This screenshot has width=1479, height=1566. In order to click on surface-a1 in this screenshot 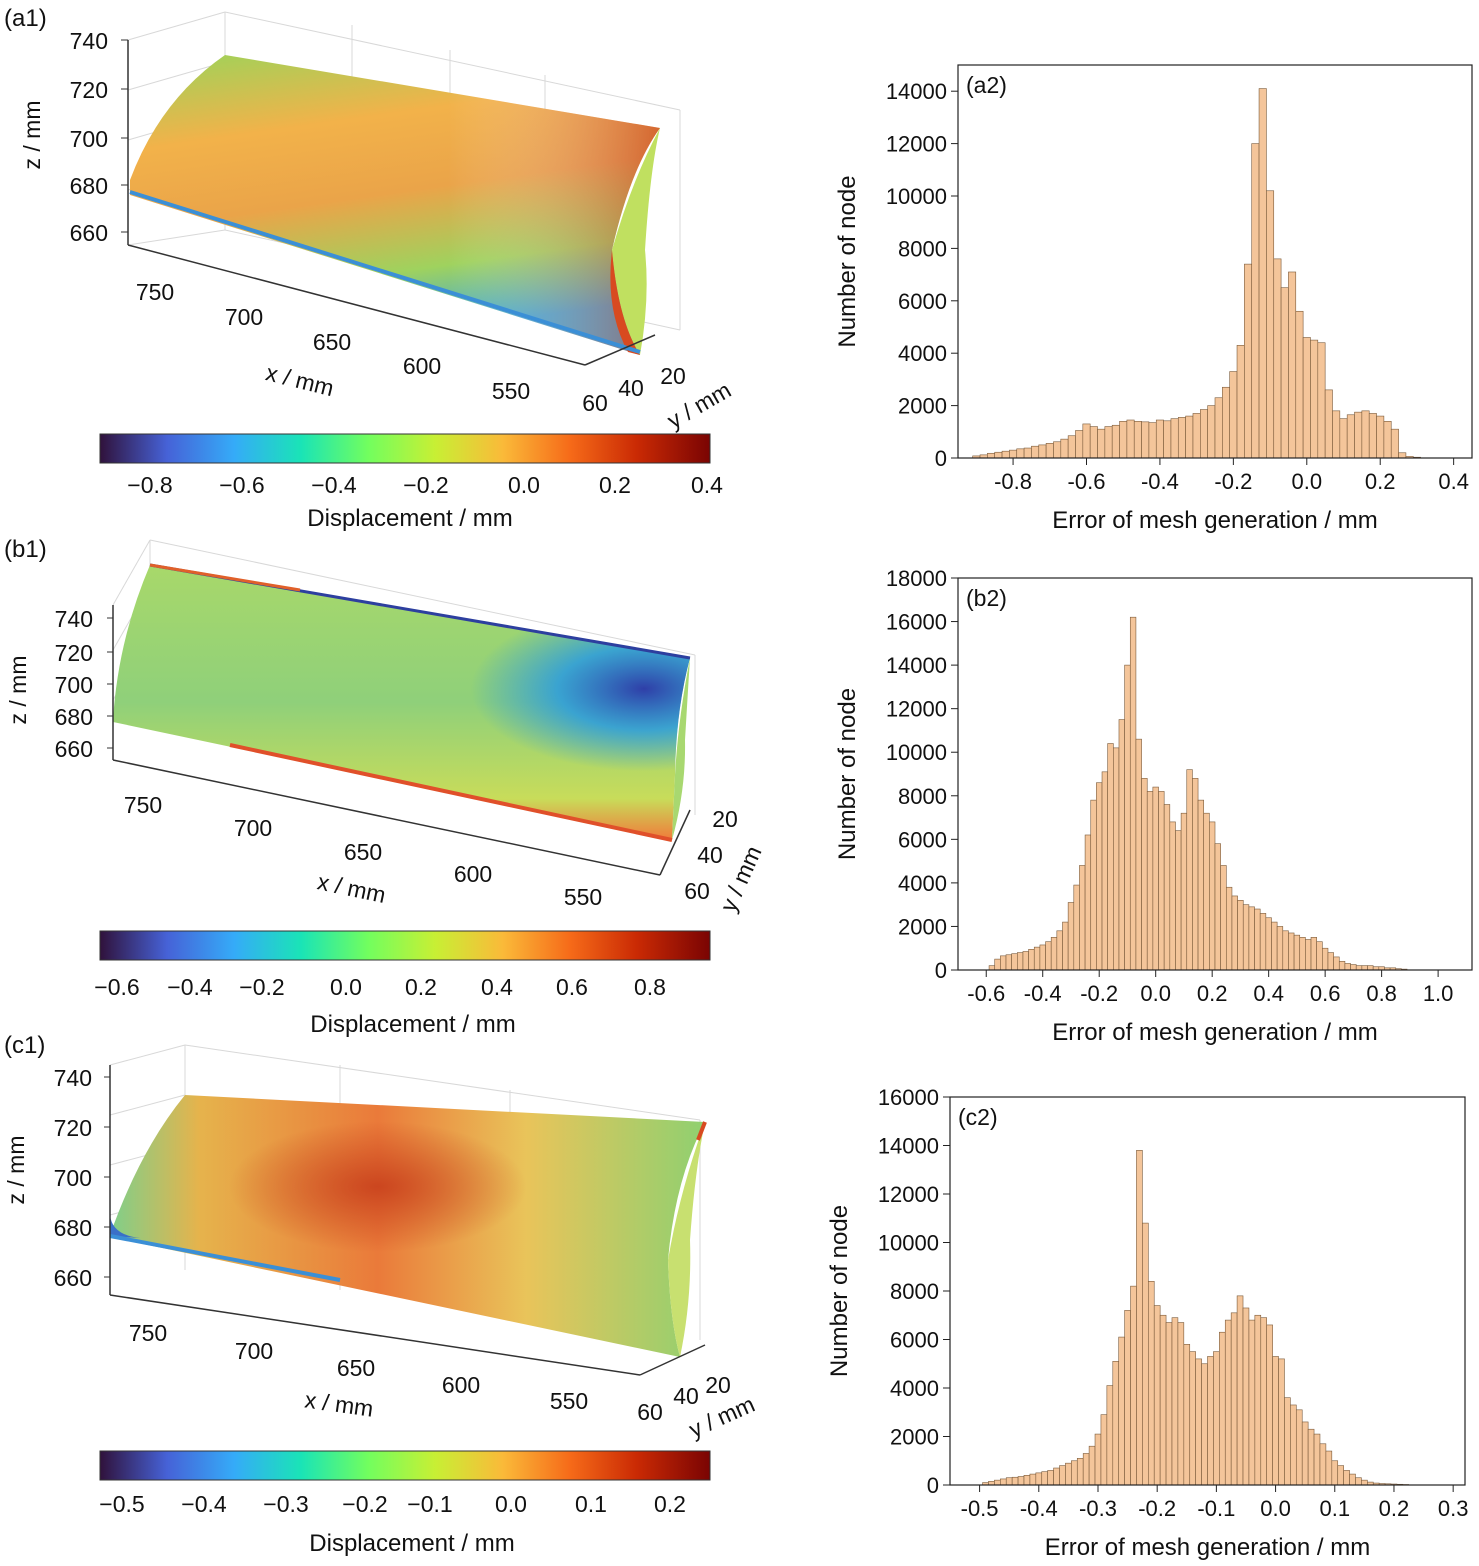, I will do `click(394, 205)`.